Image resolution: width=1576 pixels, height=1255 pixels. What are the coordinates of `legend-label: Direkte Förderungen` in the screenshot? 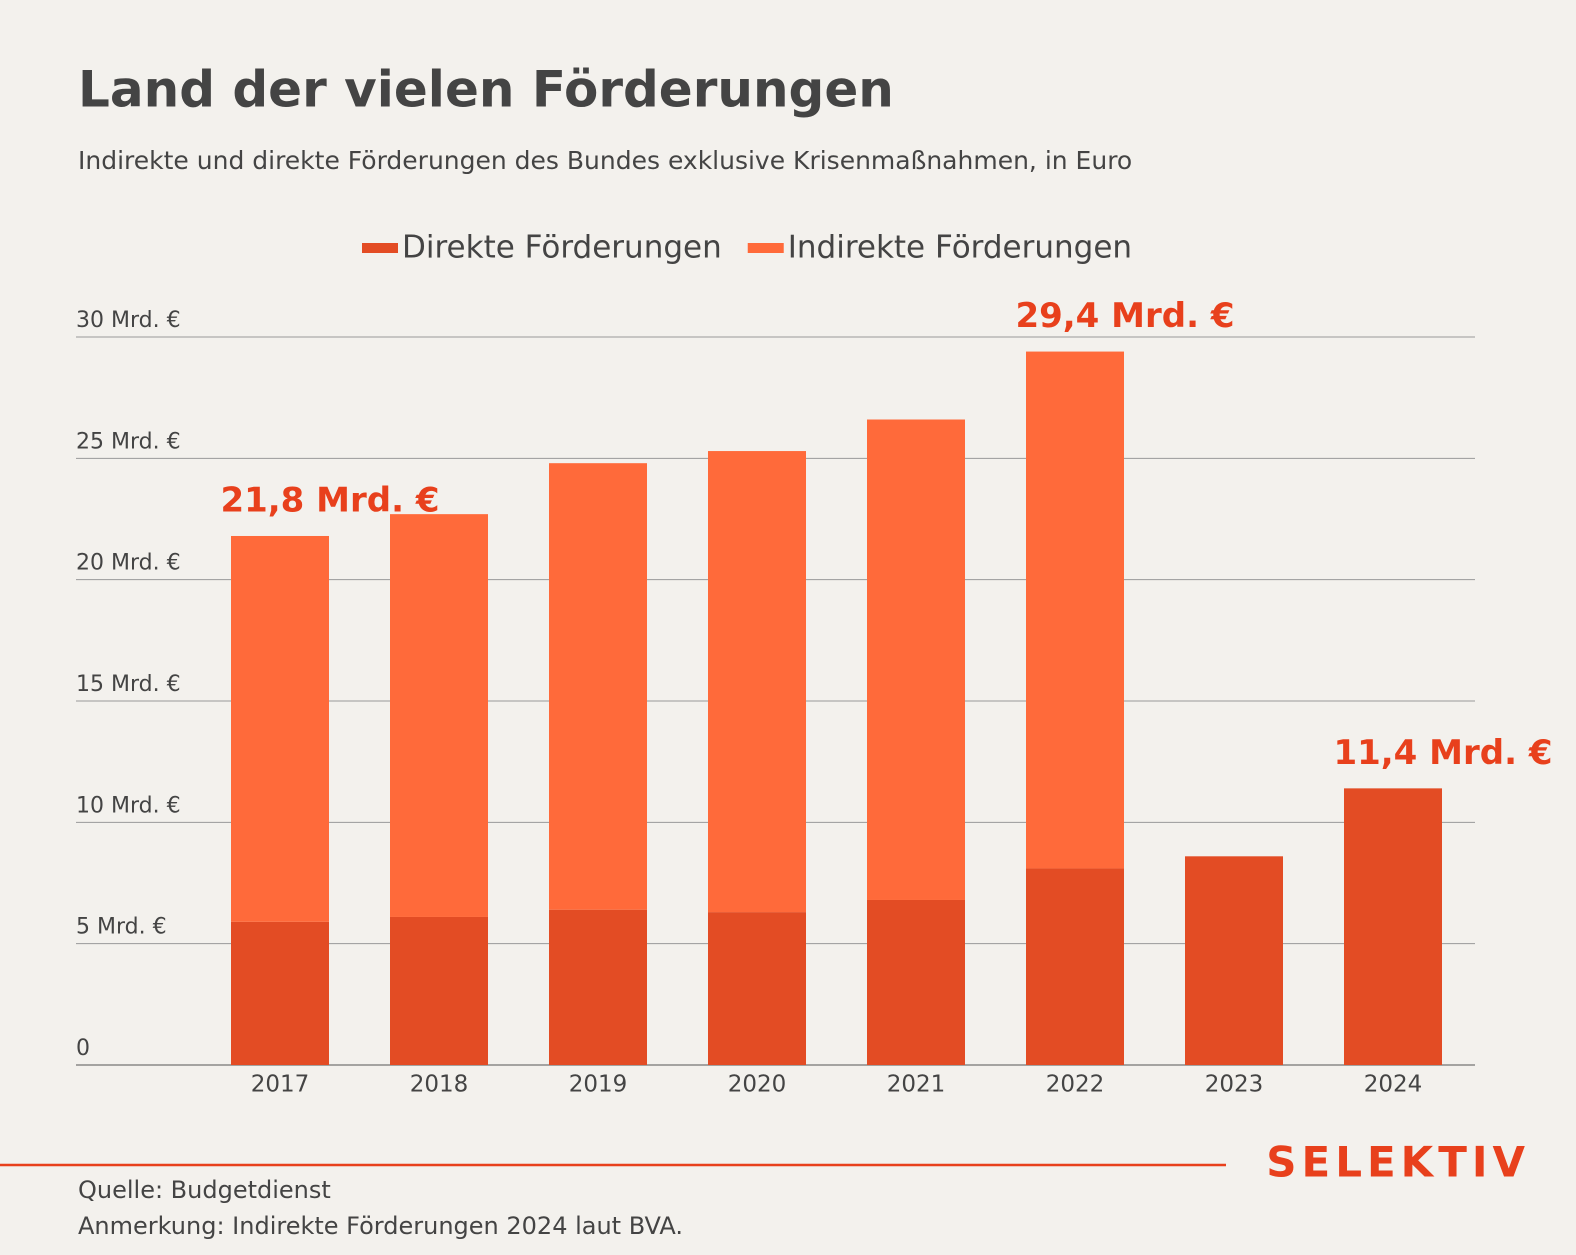 It's located at (562, 248).